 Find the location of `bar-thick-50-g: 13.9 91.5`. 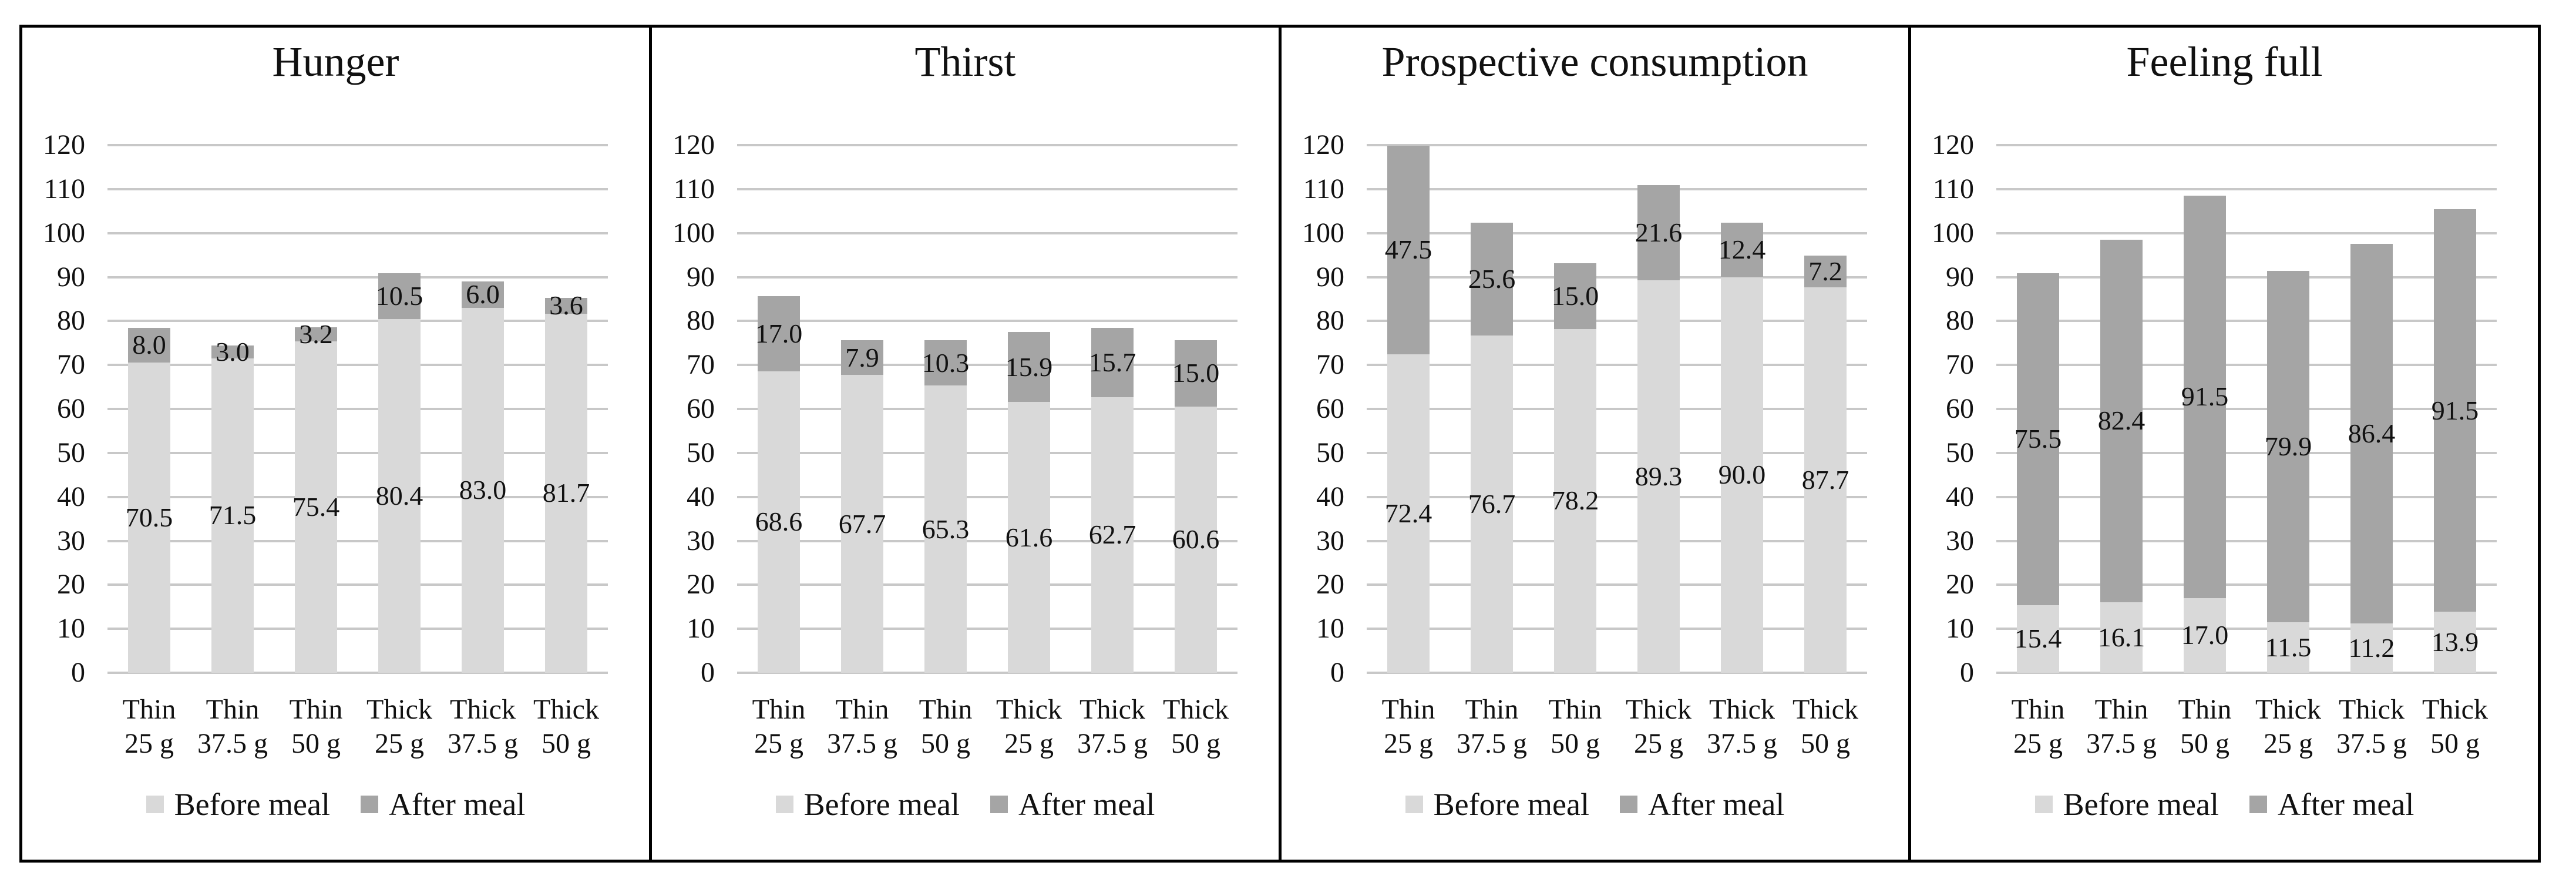

bar-thick-50-g: 13.9 91.5 is located at coordinates (2455, 409).